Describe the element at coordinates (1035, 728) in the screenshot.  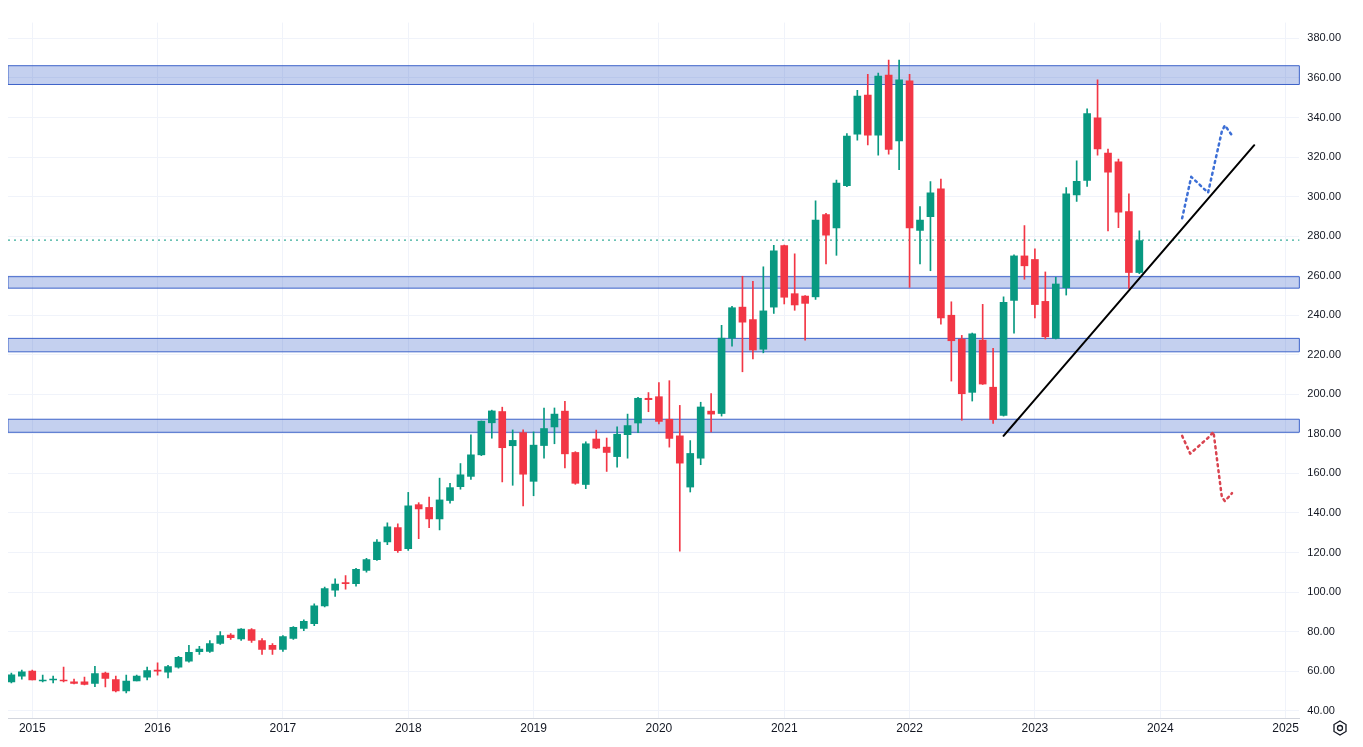
I see `x-tick-label: 2023` at that location.